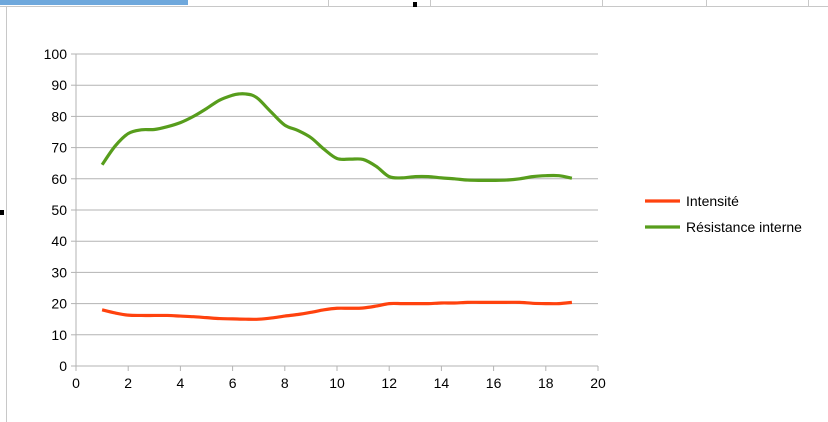  What do you see at coordinates (389, 383) in the screenshot?
I see `x-tick-label: 12` at bounding box center [389, 383].